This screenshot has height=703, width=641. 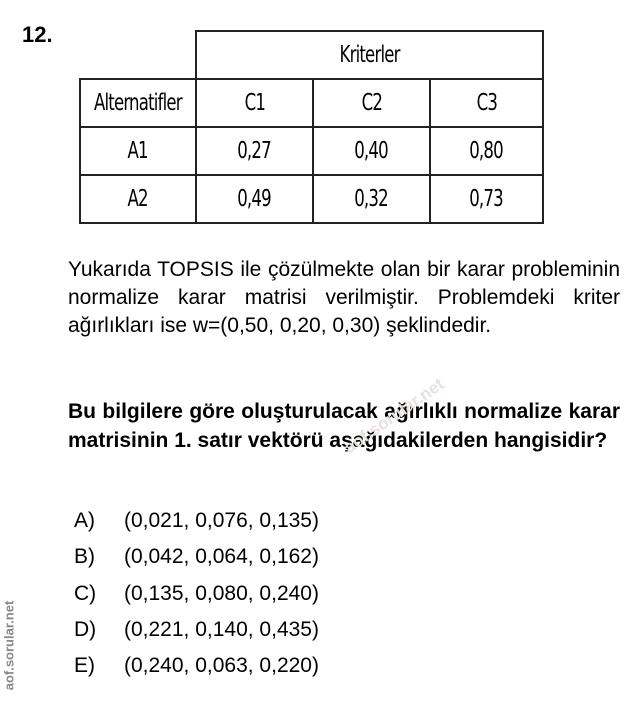 I want to click on column-header: C3, so click(x=486, y=103).